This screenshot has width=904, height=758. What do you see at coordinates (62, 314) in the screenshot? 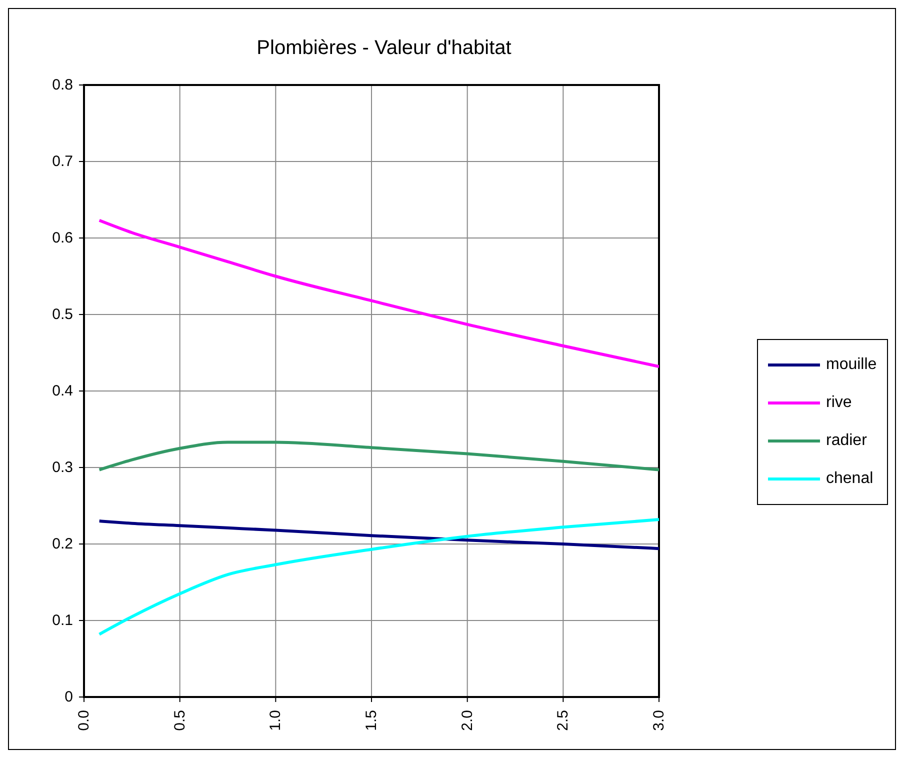
I see `y-tick-label: 0.5` at bounding box center [62, 314].